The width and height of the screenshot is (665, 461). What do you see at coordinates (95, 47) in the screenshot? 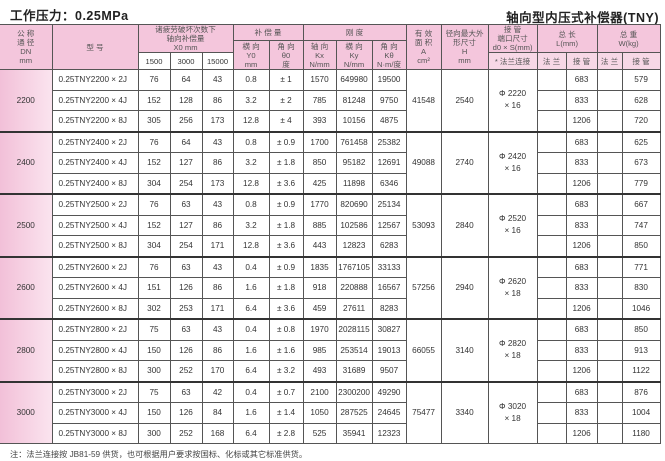
I see `header-model: 型 号` at bounding box center [95, 47].